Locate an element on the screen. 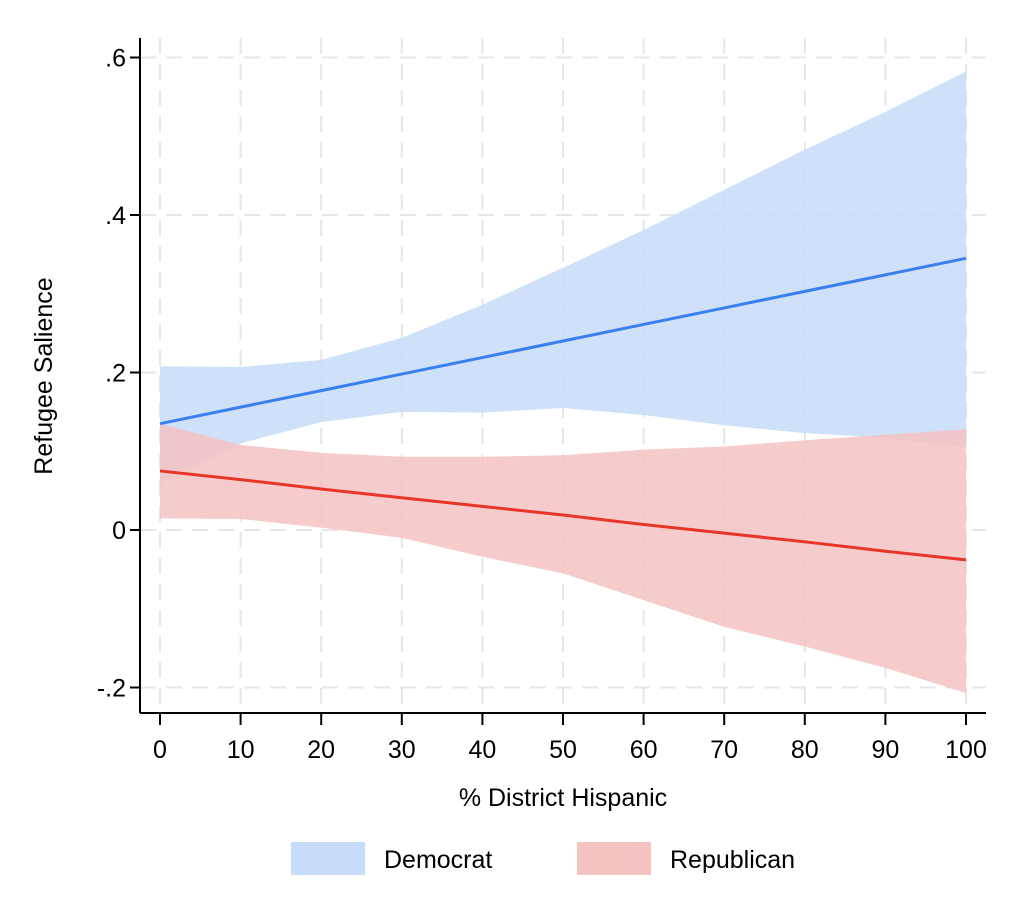 The image size is (1024, 900). y-tick-label: .4 is located at coordinates (115, 216).